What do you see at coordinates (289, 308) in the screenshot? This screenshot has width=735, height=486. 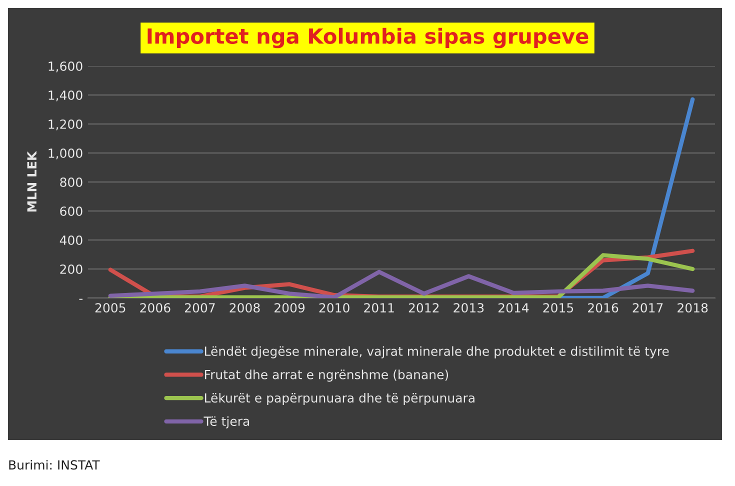 I see `x-tick-label: 2009` at bounding box center [289, 308].